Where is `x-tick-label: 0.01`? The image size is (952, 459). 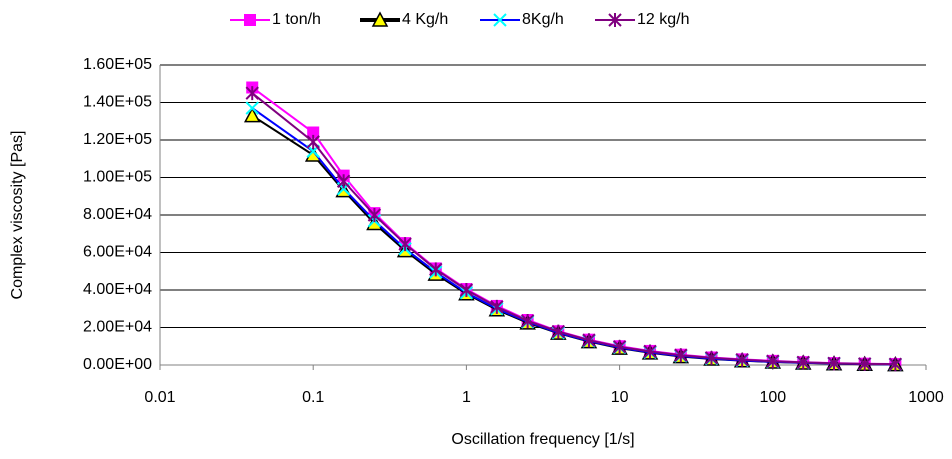 x-tick-label: 0.01 is located at coordinates (159, 397).